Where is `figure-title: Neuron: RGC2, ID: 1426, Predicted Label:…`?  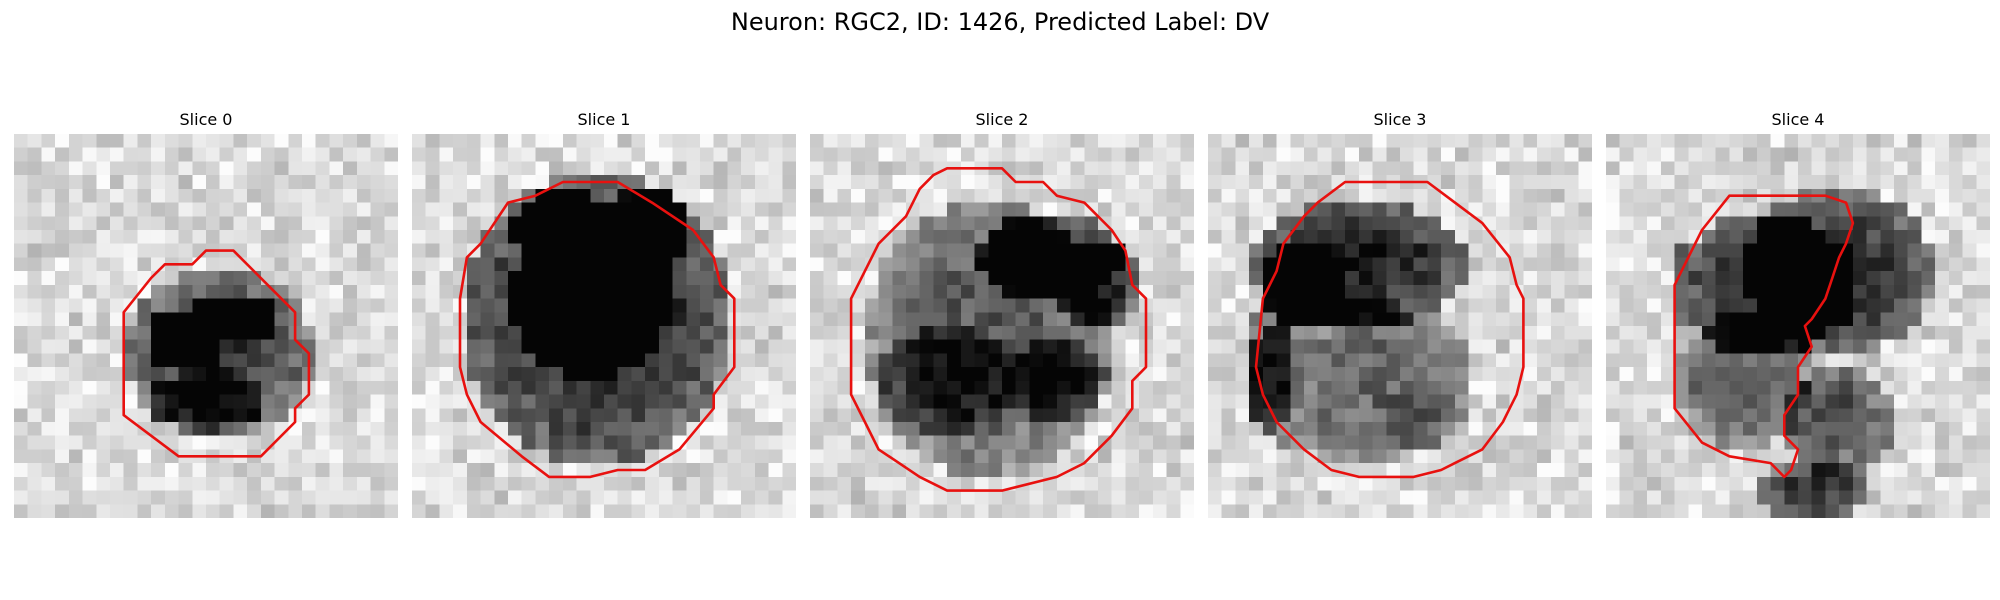
figure-title: Neuron: RGC2, ID: 1426, Predicted Label:… is located at coordinates (1000, 22).